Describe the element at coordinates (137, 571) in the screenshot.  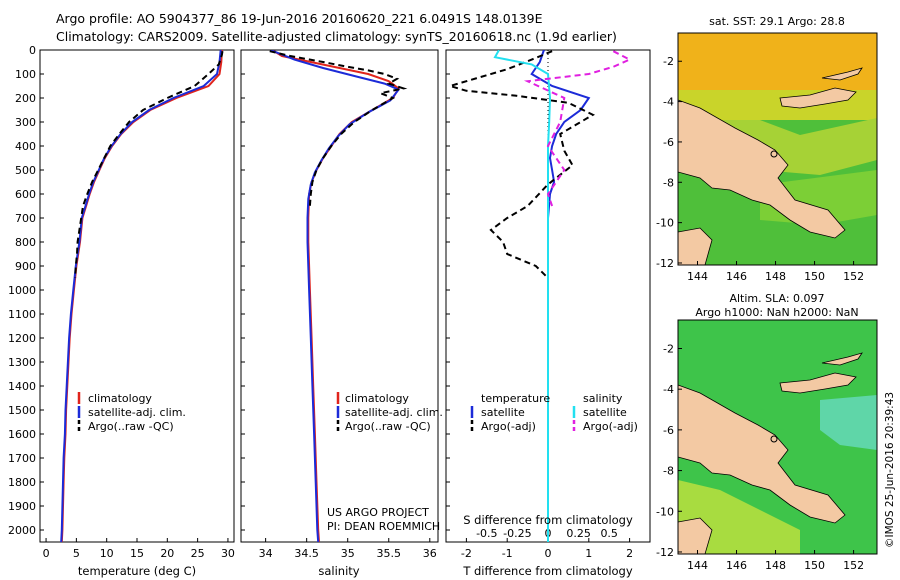
I see `temperature-axis-label: temperature (deg C)` at that location.